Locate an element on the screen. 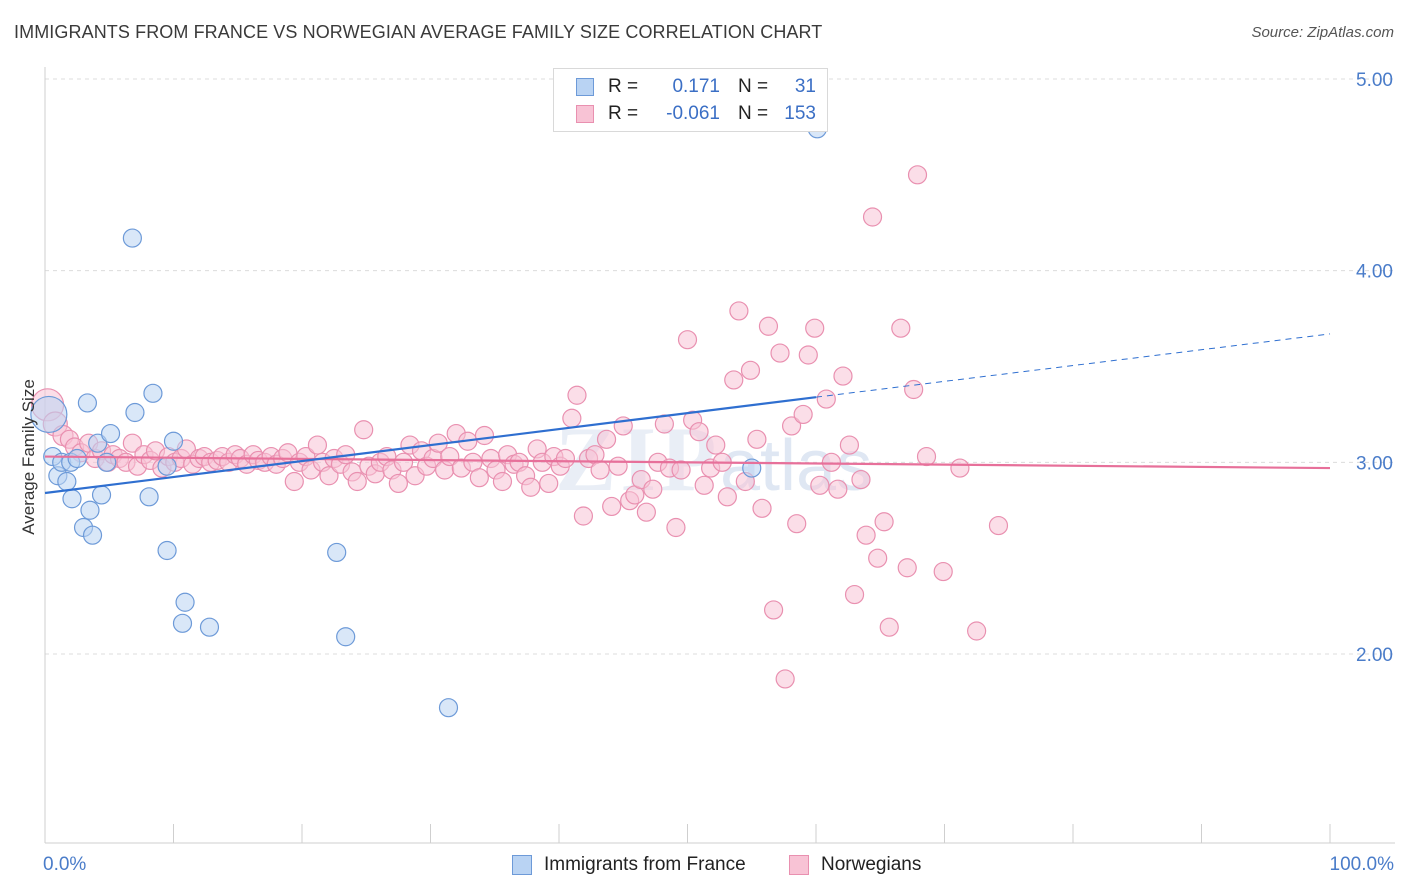  y-tick-label: 3.00 is located at coordinates (1374, 463).